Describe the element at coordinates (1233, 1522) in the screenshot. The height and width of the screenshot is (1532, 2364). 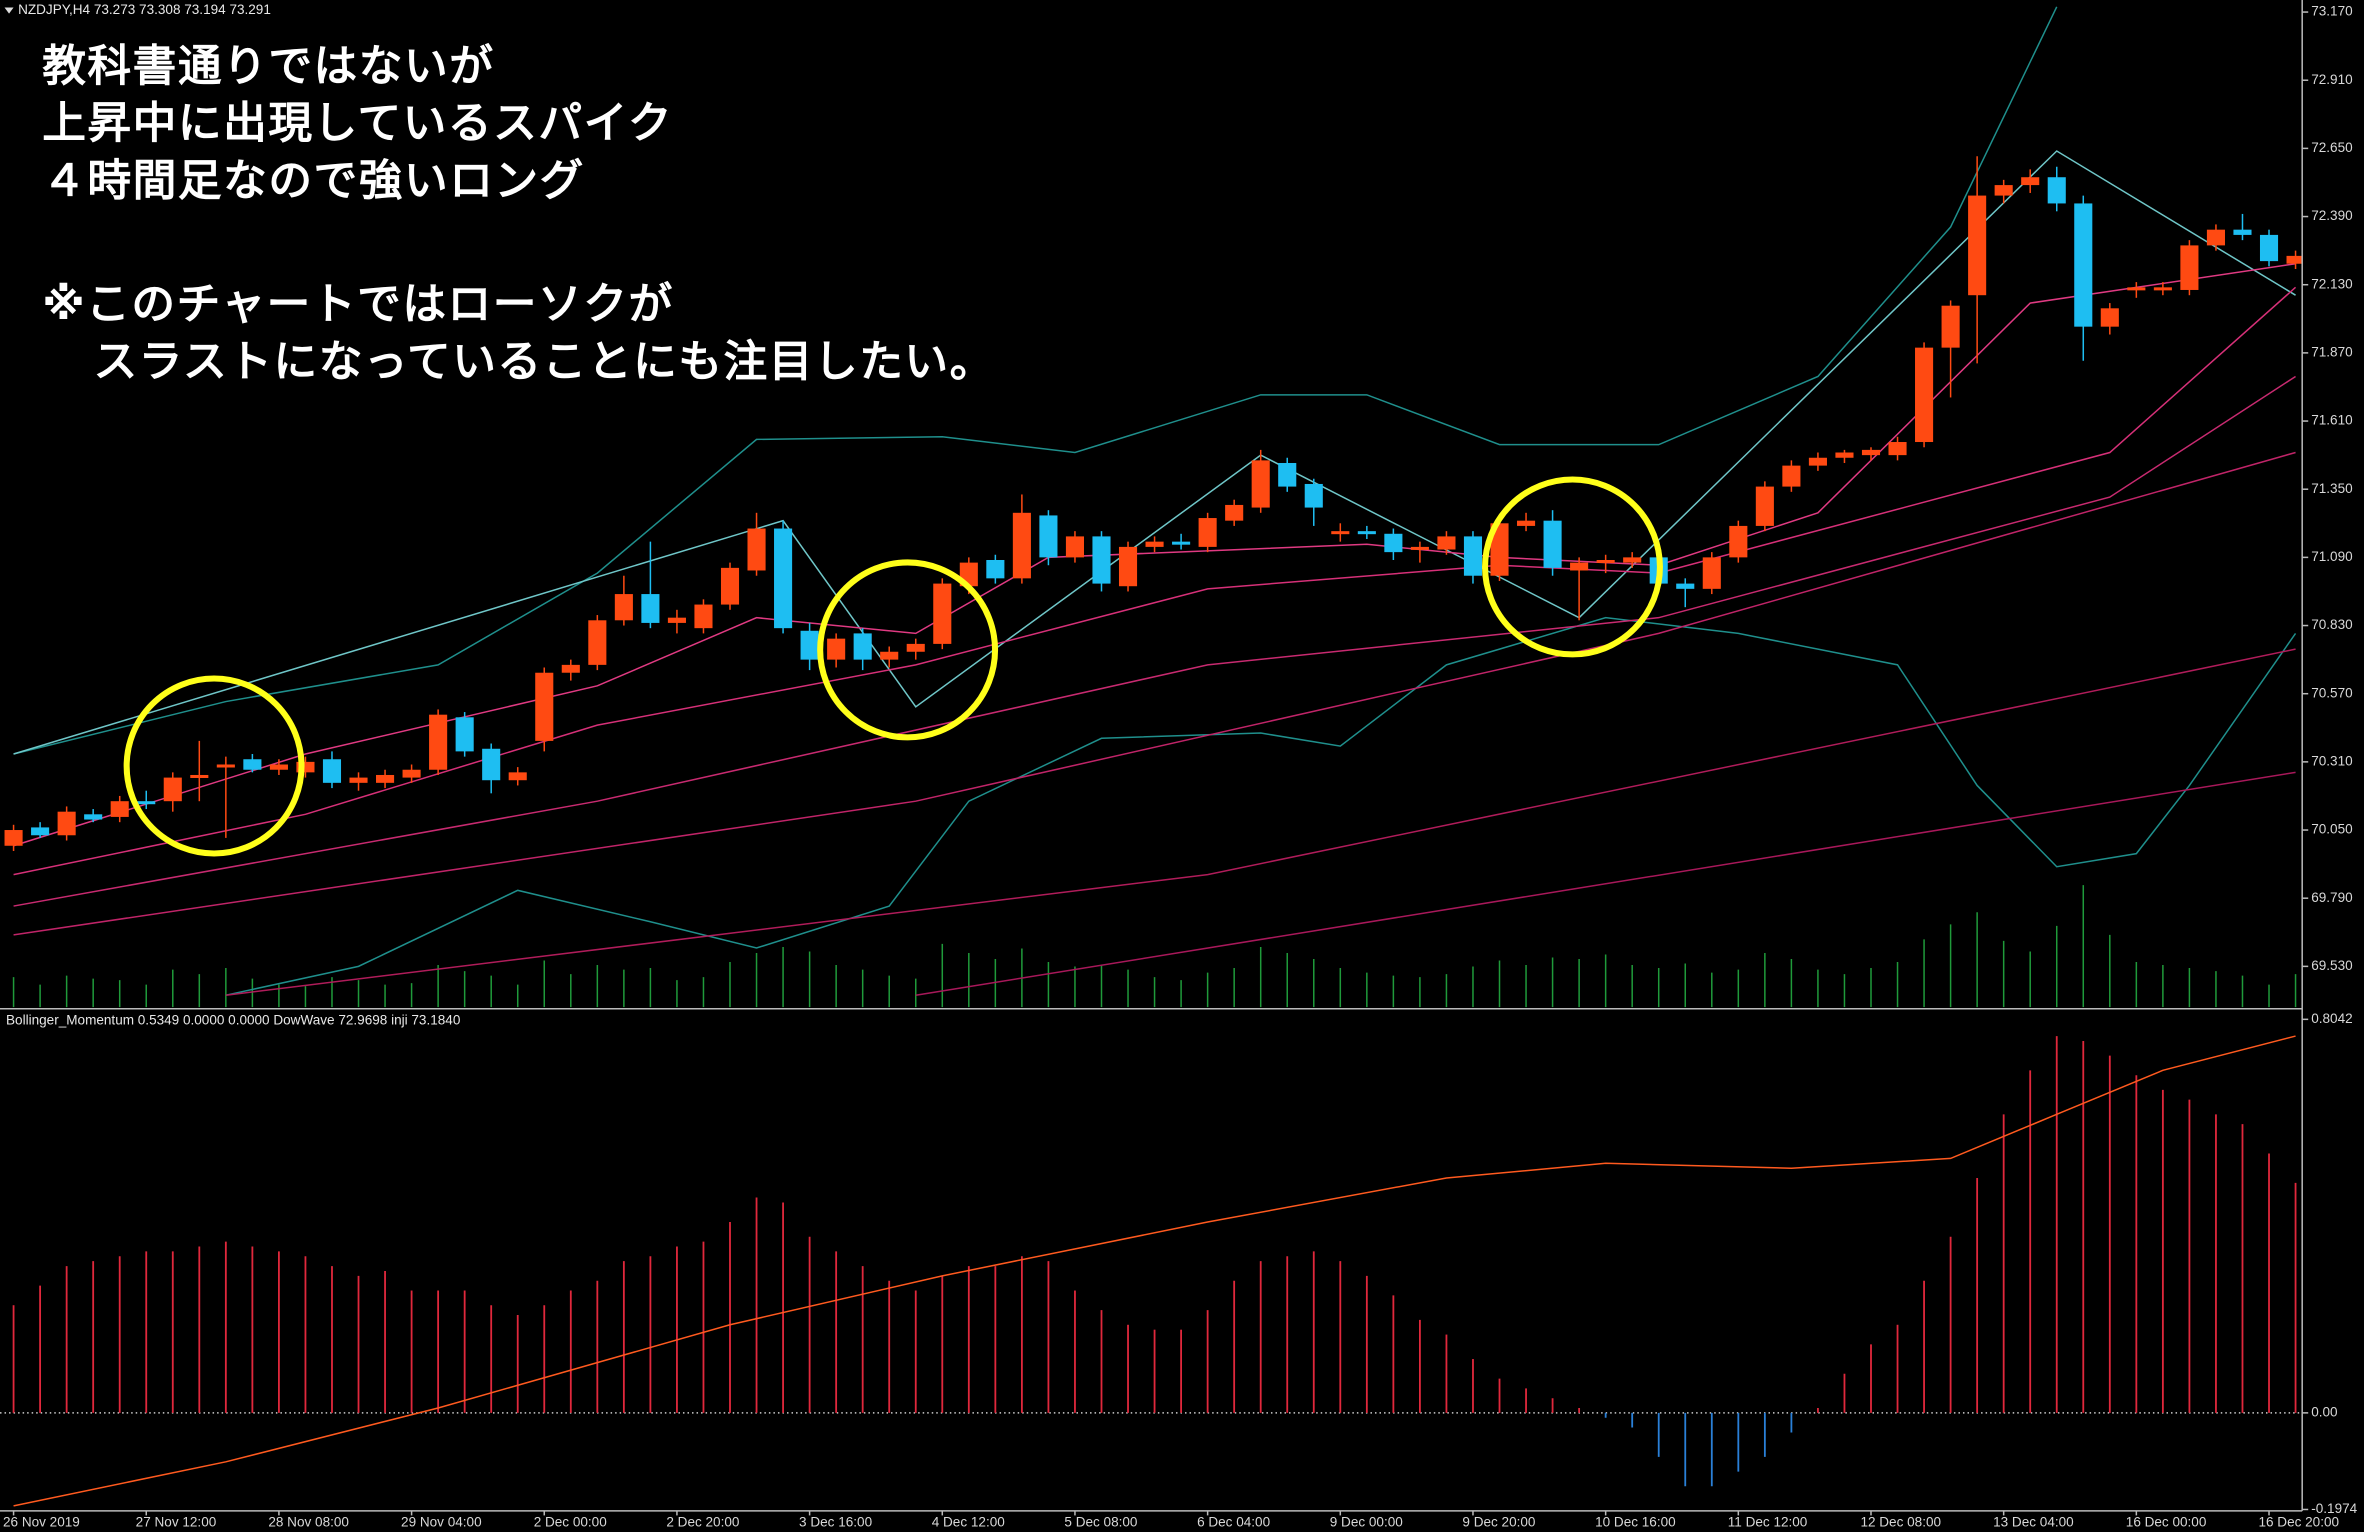
I see `x-tick-label: 6 Dec 04:00` at that location.